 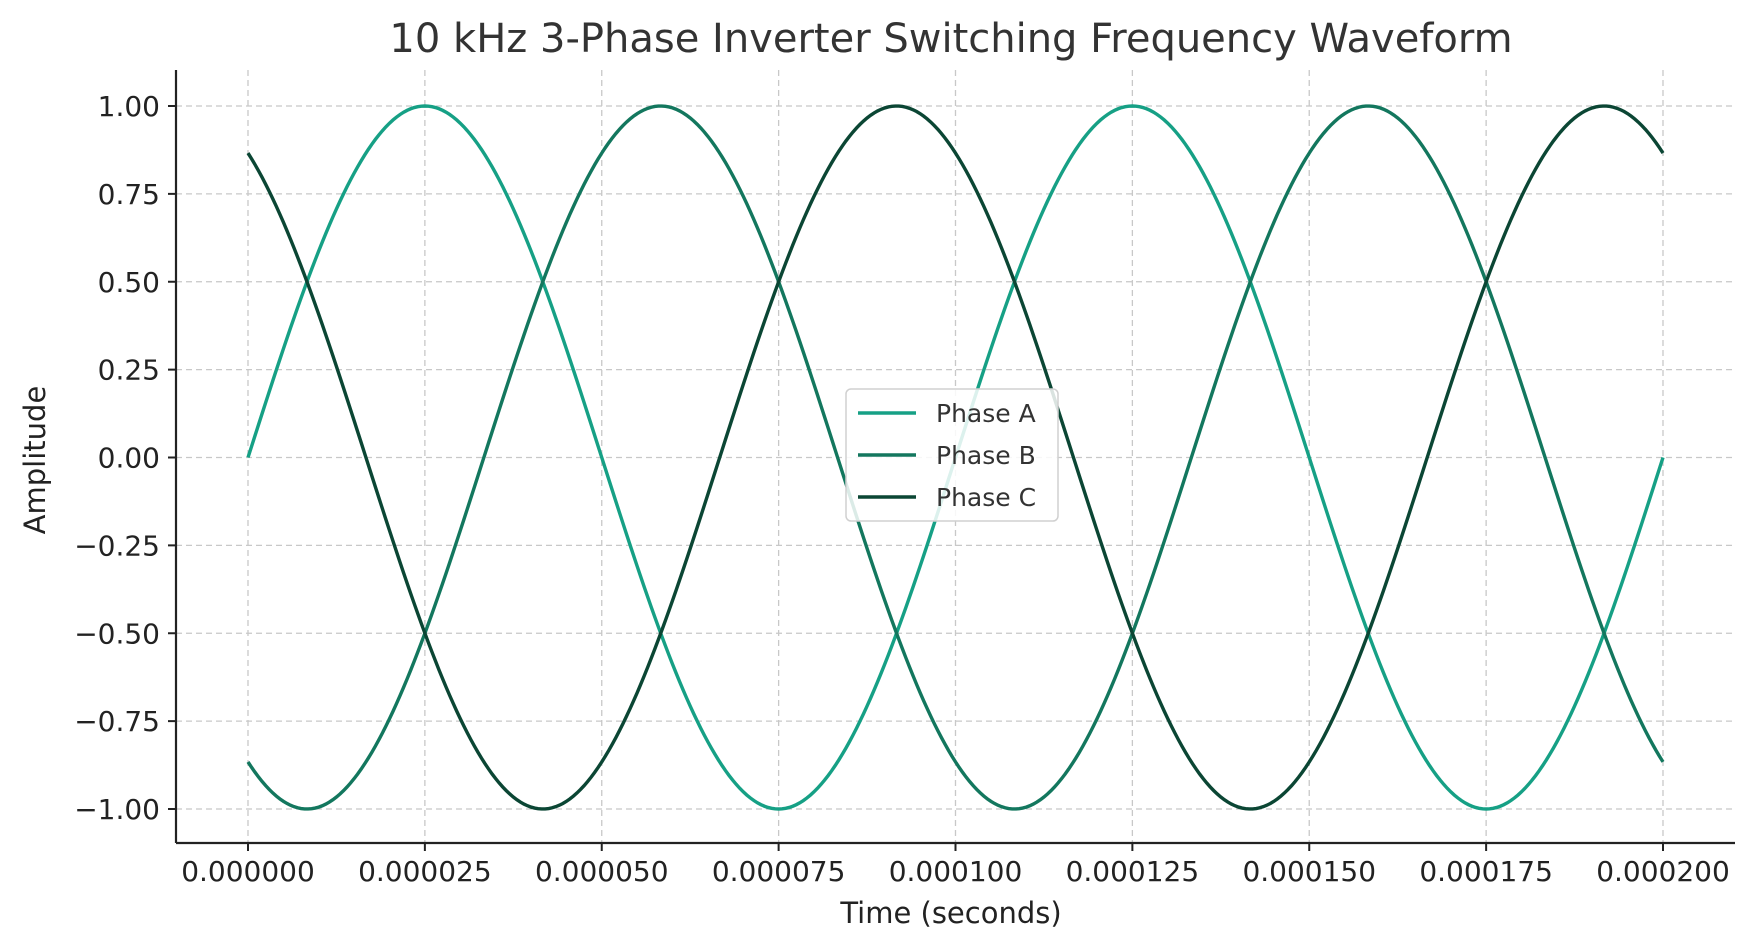 What do you see at coordinates (129, 370) in the screenshot?
I see `y-tick-label: 0.25` at bounding box center [129, 370].